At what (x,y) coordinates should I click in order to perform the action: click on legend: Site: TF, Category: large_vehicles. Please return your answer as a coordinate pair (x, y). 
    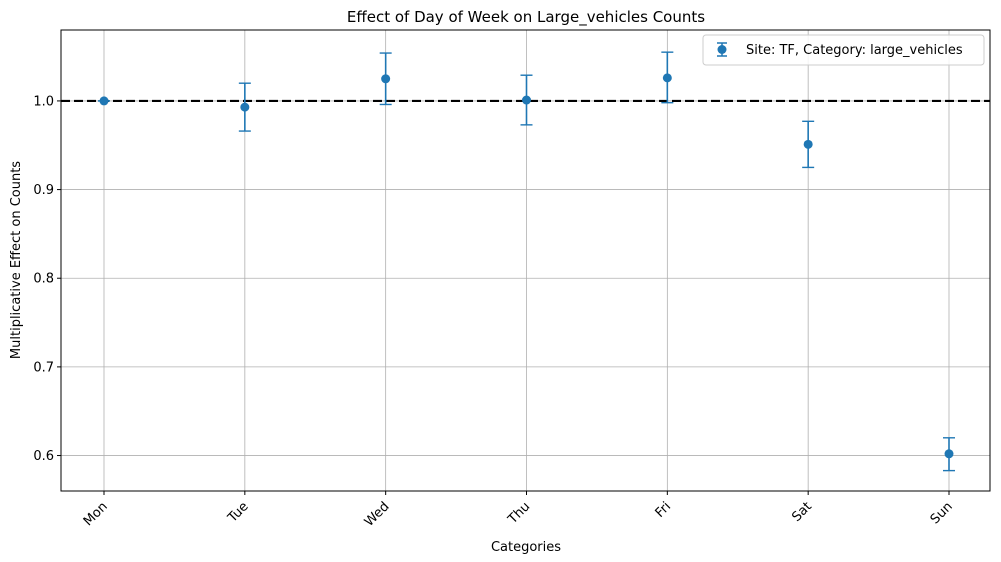
    Looking at the image, I should click on (843, 50).